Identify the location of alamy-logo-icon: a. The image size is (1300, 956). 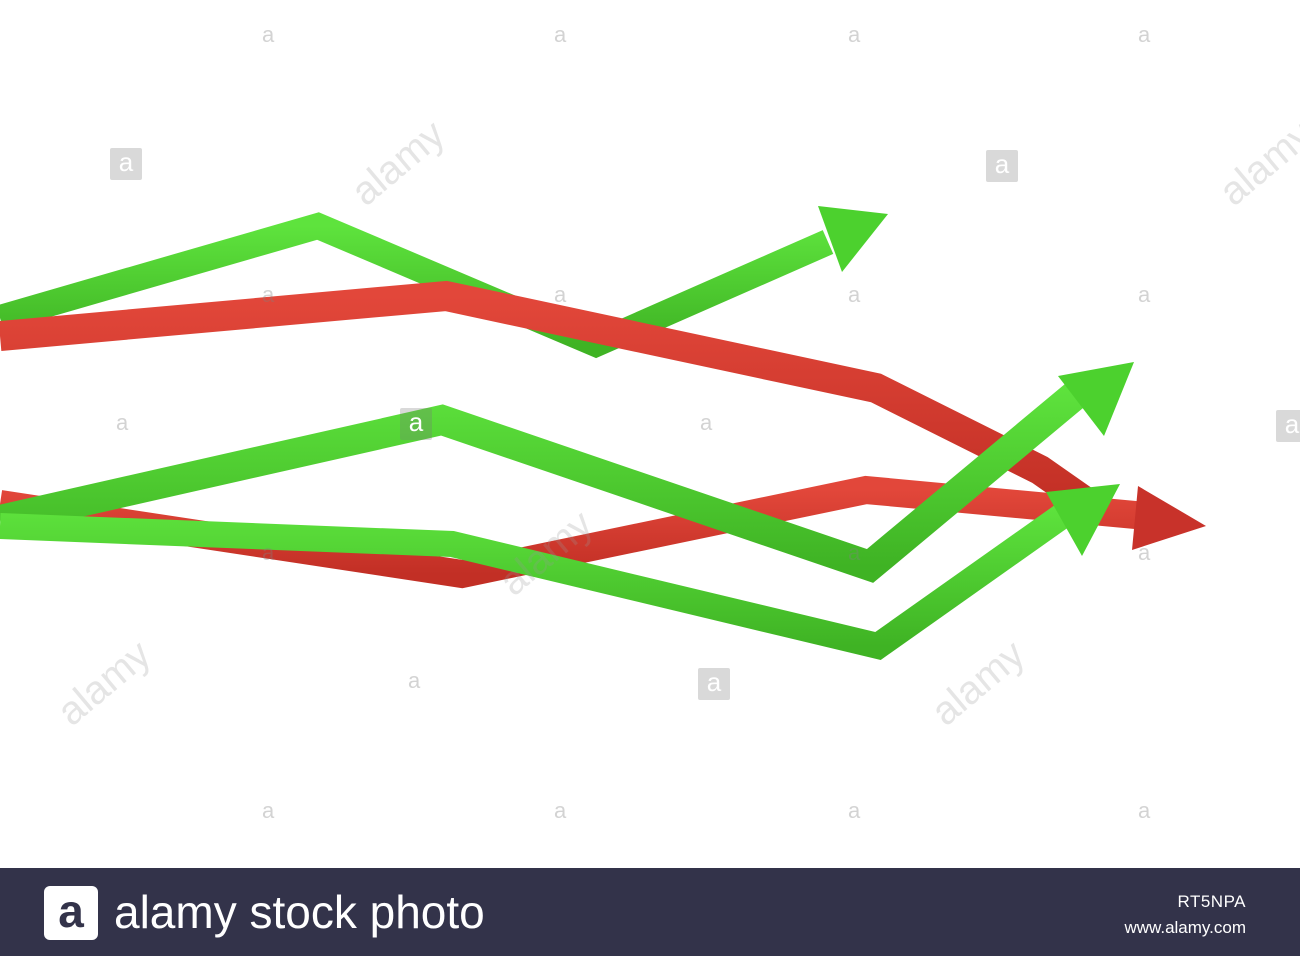
(71, 913).